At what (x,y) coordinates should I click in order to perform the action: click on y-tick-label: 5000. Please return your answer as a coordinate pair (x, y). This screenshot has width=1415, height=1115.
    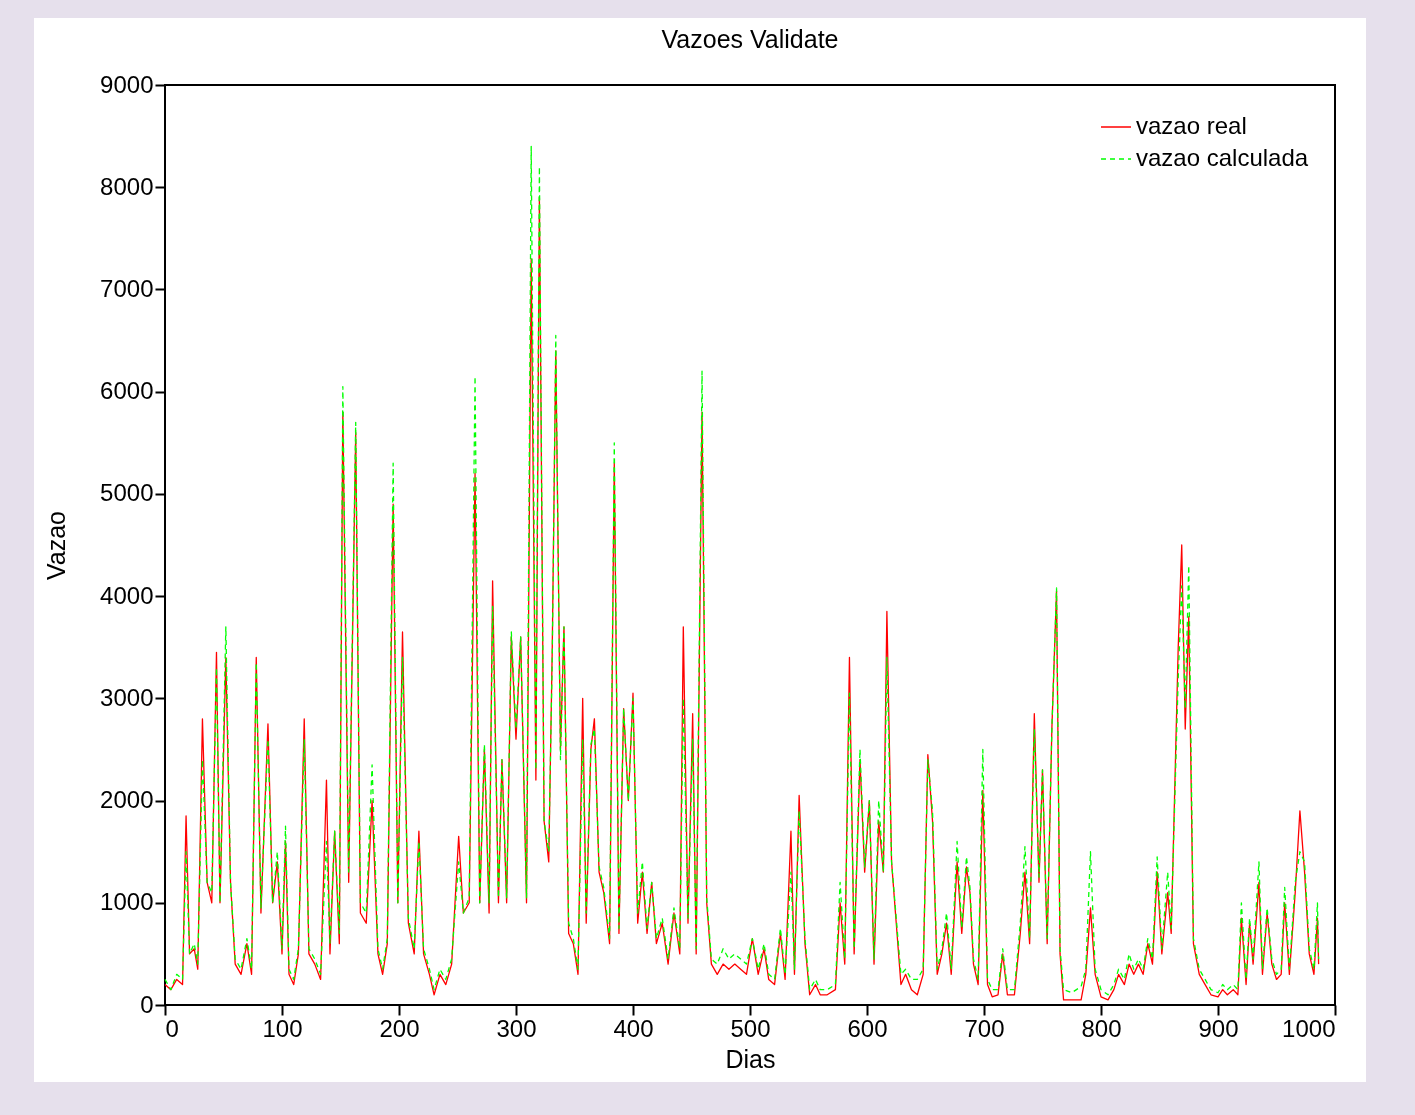
    Looking at the image, I should click on (127, 493).